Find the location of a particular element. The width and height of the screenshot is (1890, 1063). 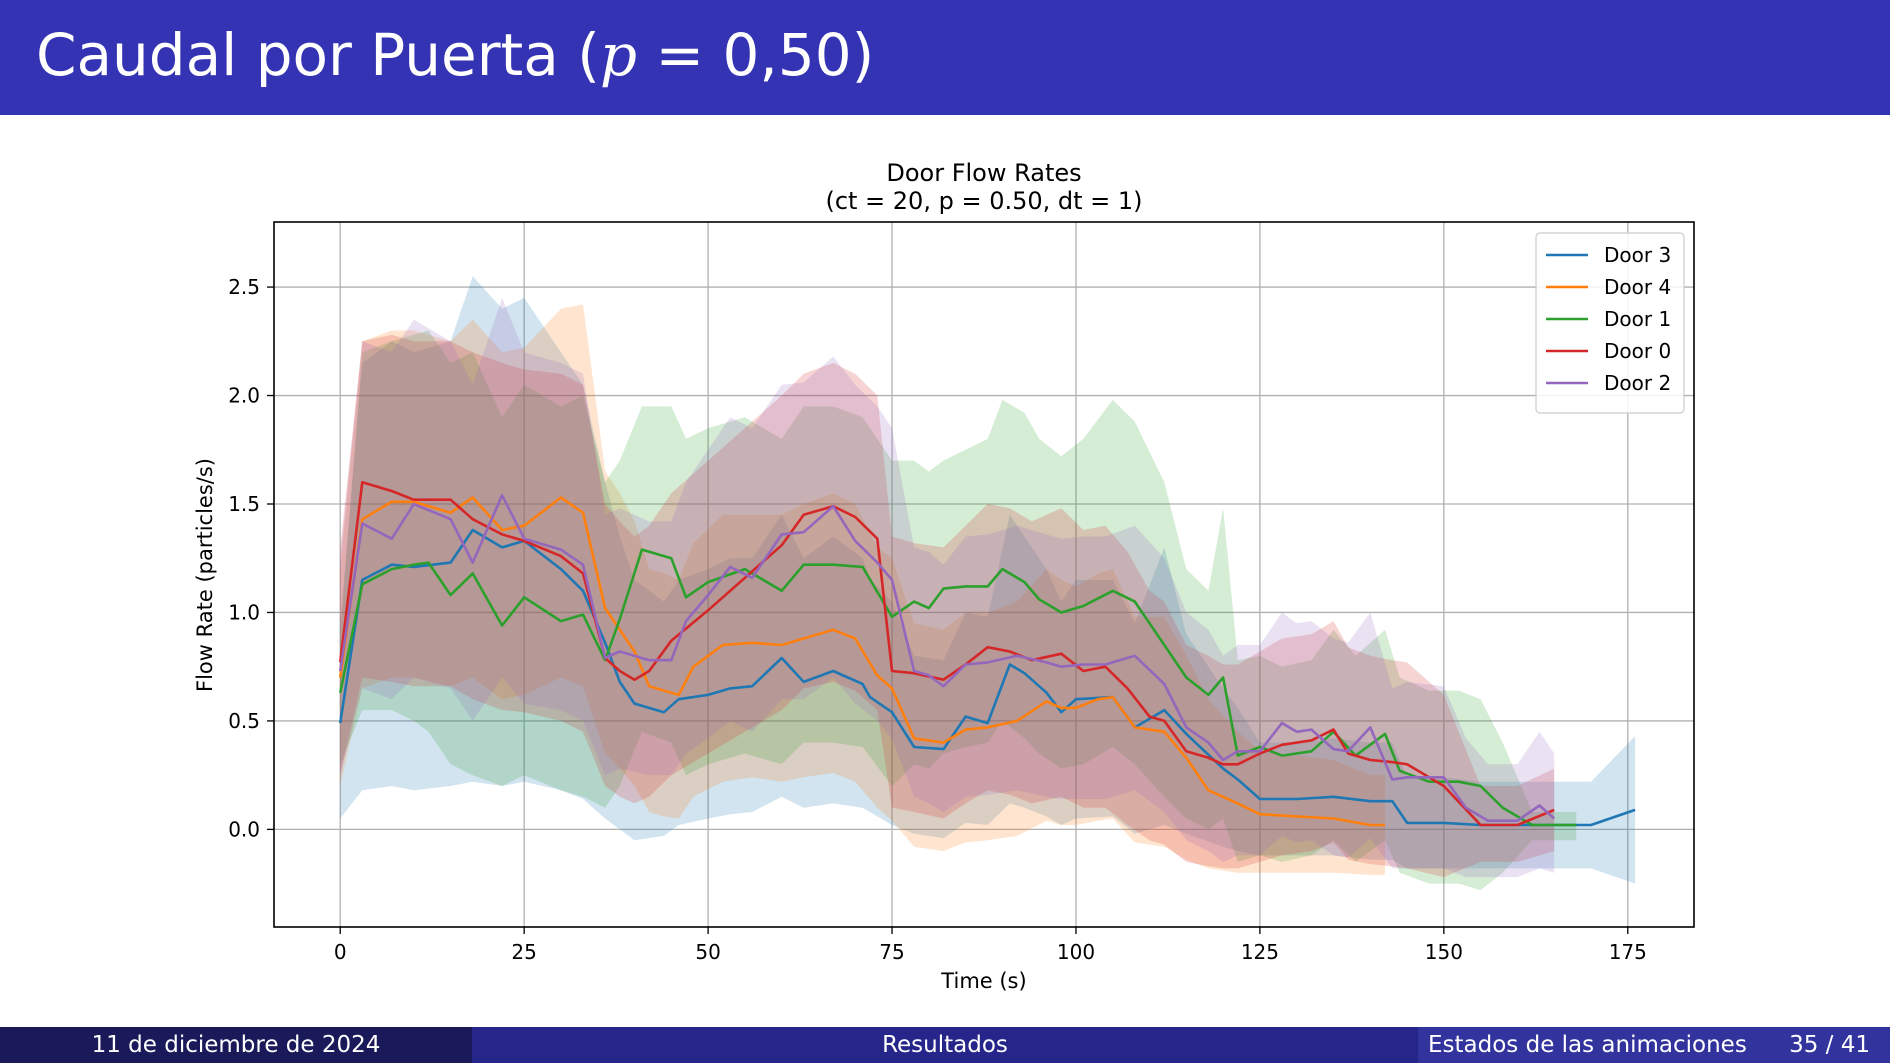

chart-legend: Door 3 Door 4 Door 1 Door 0 Door 2 is located at coordinates (1610, 323).